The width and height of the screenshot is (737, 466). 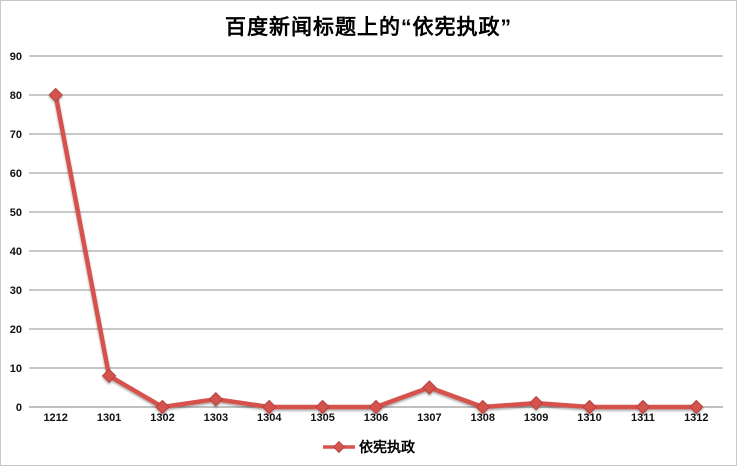 What do you see at coordinates (16, 96) in the screenshot?
I see `y-axis-tick-label: 80` at bounding box center [16, 96].